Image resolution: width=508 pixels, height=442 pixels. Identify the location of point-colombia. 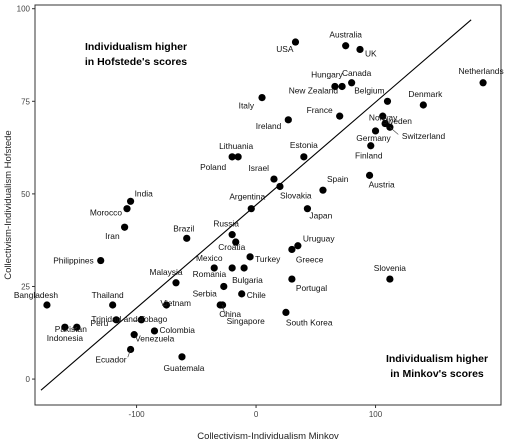
(154, 331).